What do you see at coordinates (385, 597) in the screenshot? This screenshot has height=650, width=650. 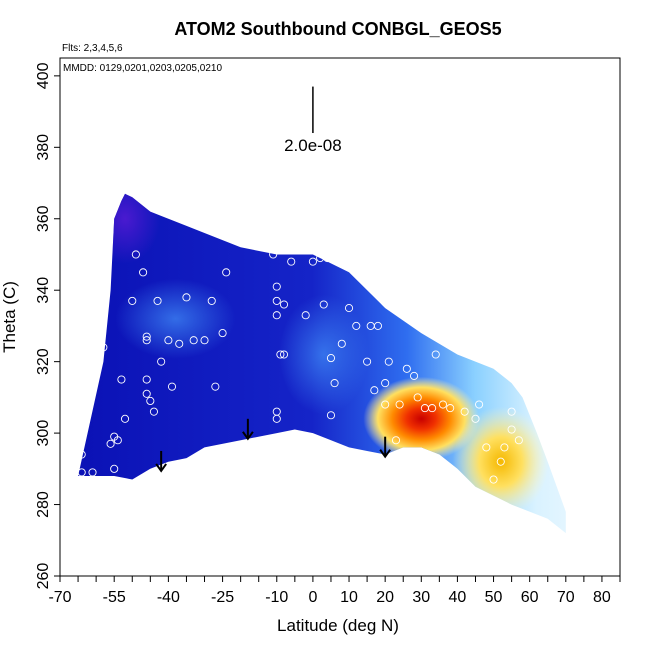 I see `x-tick-label: 20` at bounding box center [385, 597].